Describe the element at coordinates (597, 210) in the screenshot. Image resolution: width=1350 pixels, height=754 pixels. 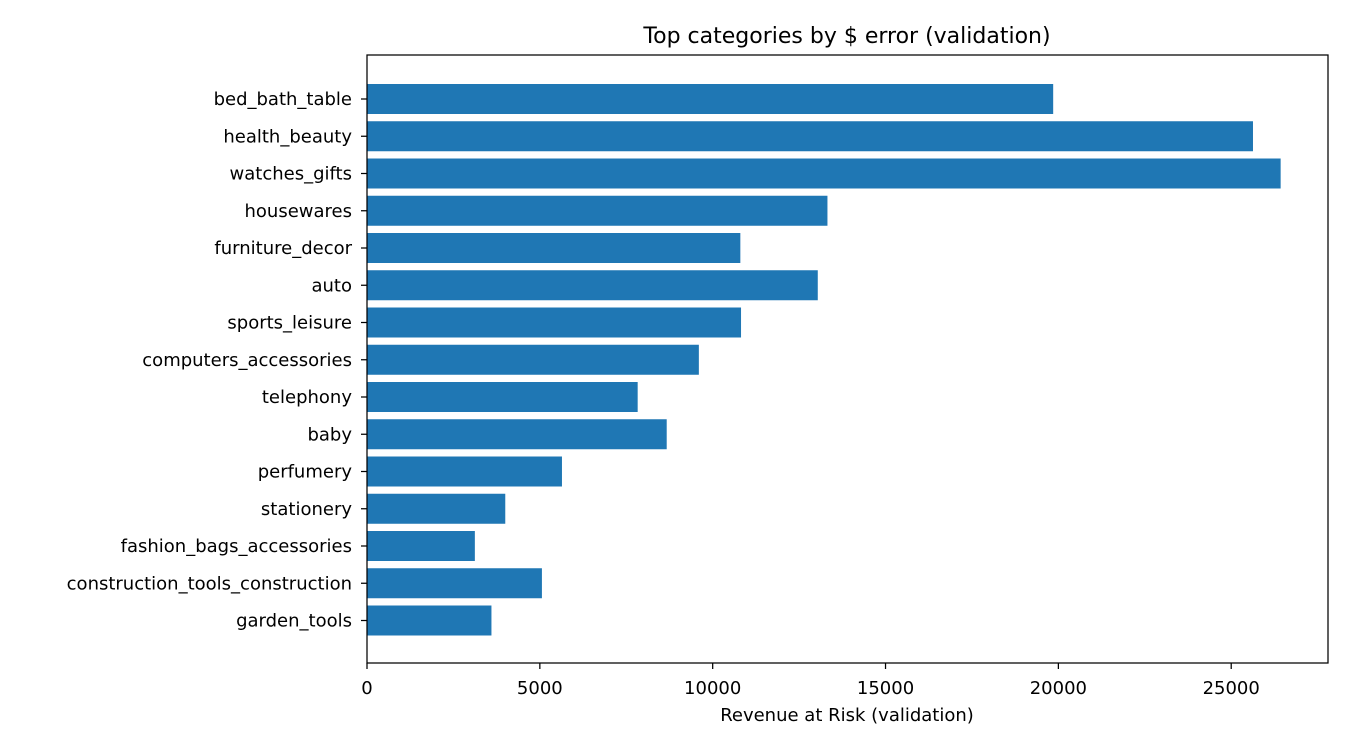
I see `bar-housewares` at that location.